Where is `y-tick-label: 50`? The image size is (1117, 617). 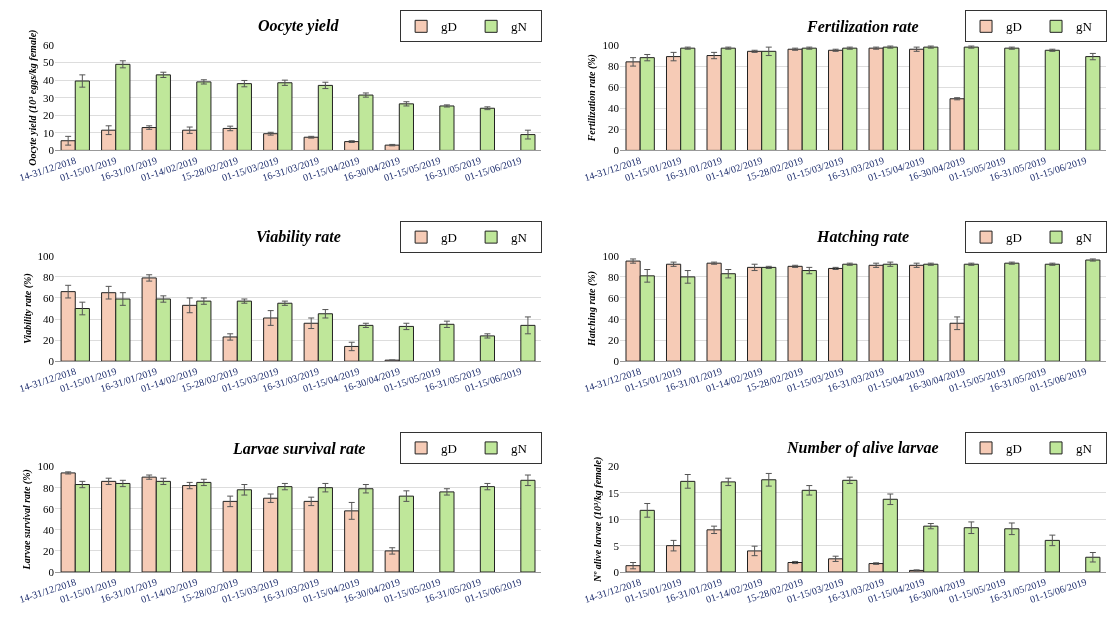 y-tick-label: 50 is located at coordinates (49, 62).